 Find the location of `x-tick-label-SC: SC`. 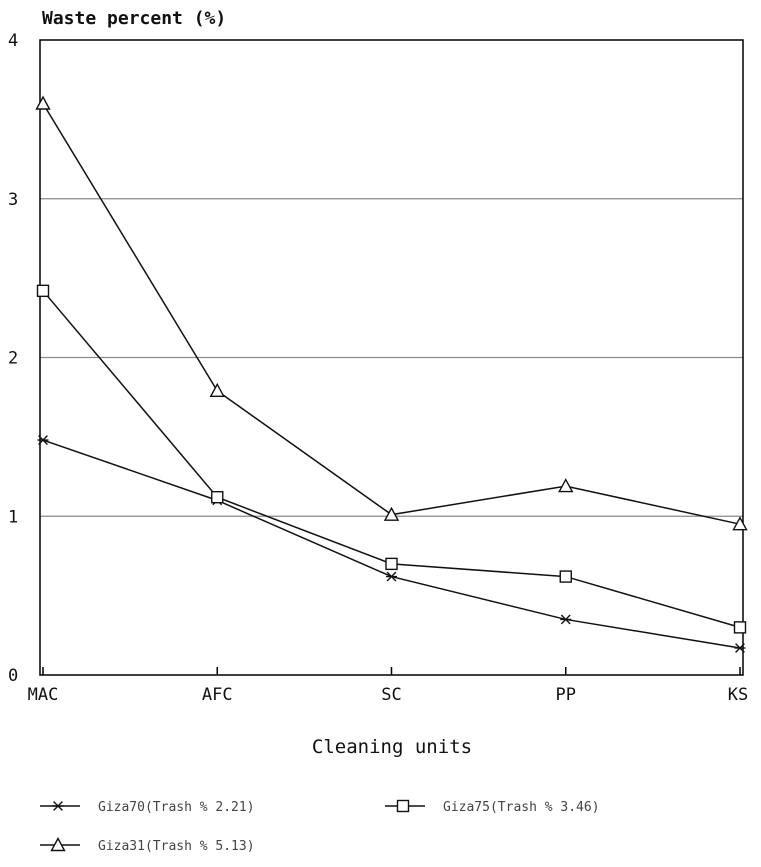

x-tick-label-SC: SC is located at coordinates (391, 695).